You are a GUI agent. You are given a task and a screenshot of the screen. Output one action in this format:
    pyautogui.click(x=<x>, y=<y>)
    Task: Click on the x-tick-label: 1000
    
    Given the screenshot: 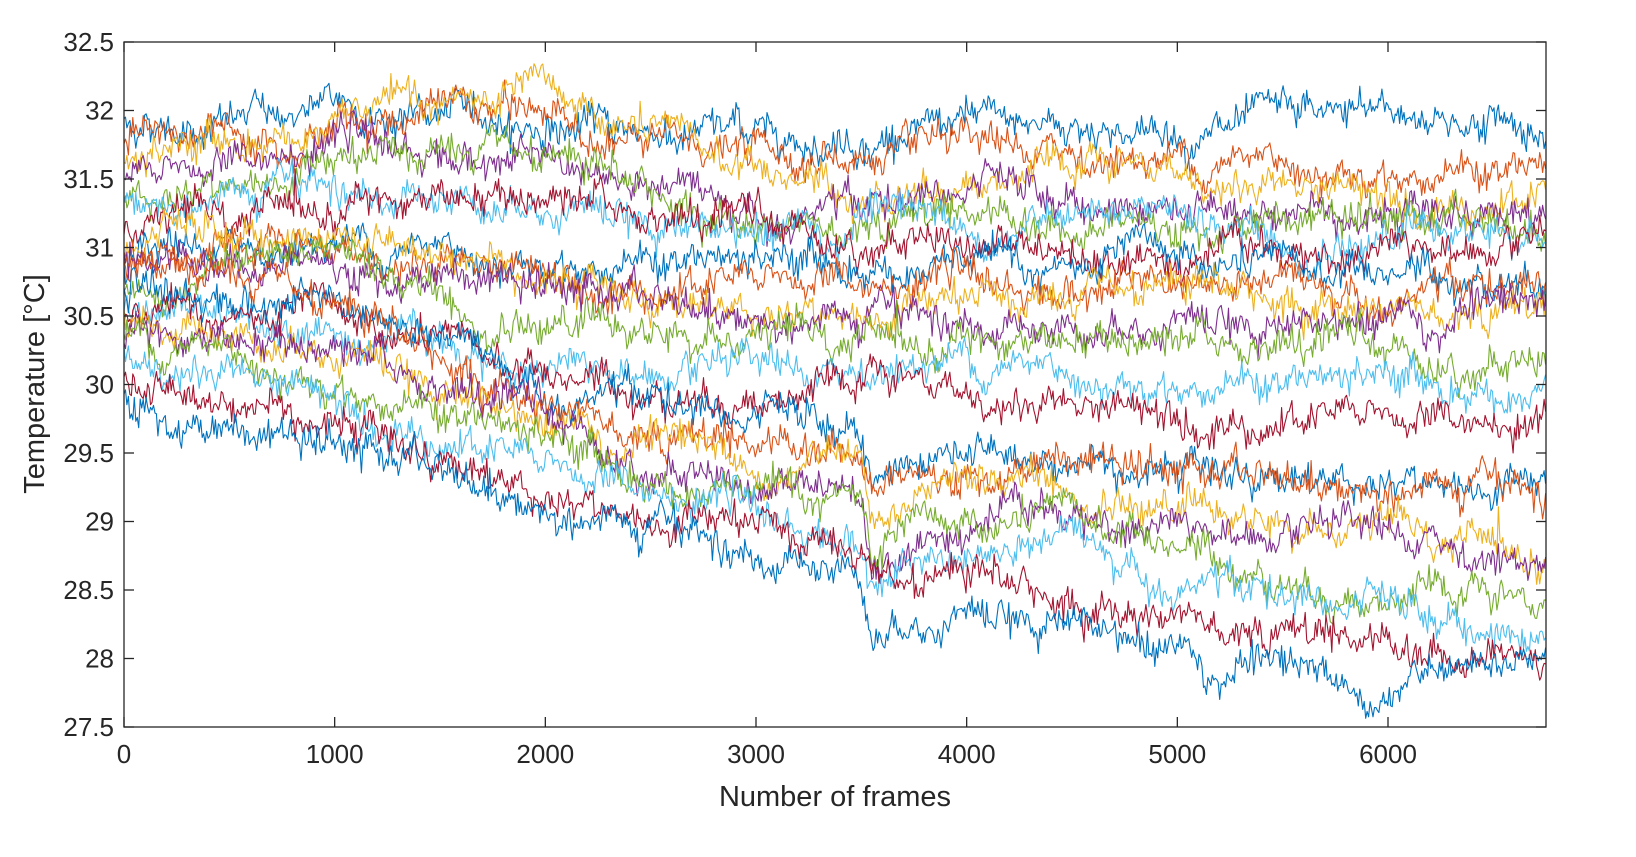 What is the action you would take?
    pyautogui.click(x=335, y=754)
    